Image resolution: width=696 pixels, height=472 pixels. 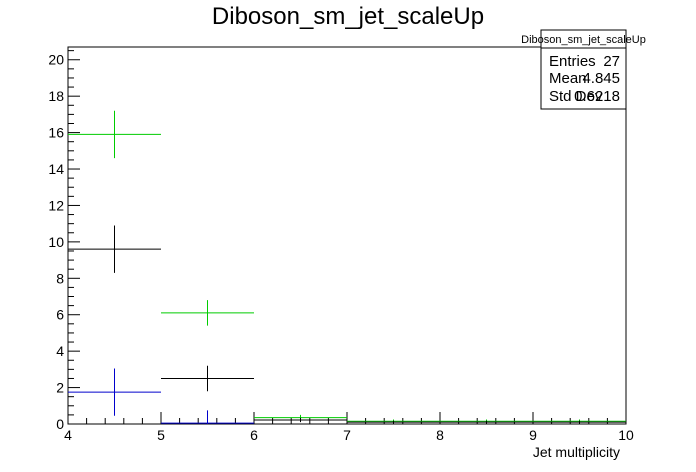 I want to click on stats-entries-label: Entries, so click(x=572, y=61).